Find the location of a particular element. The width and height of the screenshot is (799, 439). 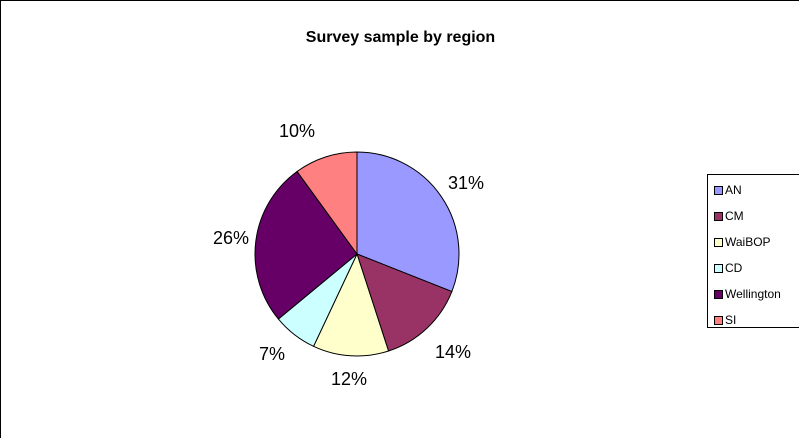

legend: AN CM WaiBOP CD Wellington SI is located at coordinates (753, 251).